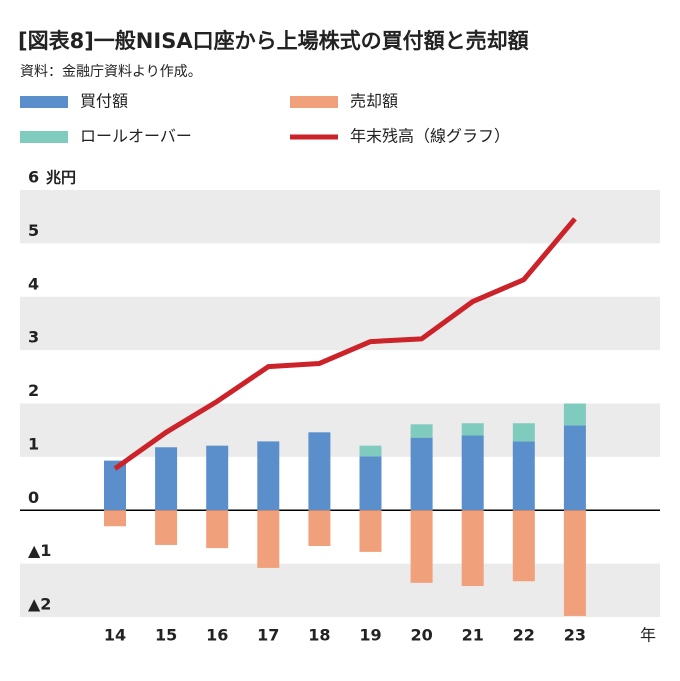 This screenshot has width=680, height=681. Describe the element at coordinates (104, 101) in the screenshot. I see `legend-label: 買付額` at that location.